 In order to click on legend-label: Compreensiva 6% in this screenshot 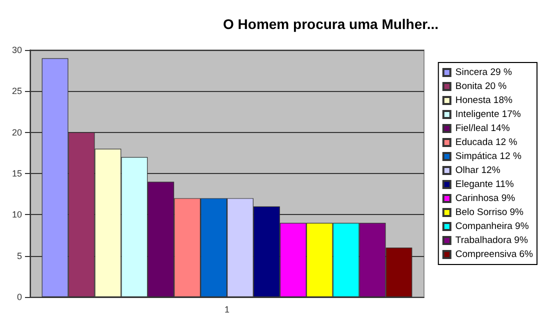, I will do `click(494, 254)`.